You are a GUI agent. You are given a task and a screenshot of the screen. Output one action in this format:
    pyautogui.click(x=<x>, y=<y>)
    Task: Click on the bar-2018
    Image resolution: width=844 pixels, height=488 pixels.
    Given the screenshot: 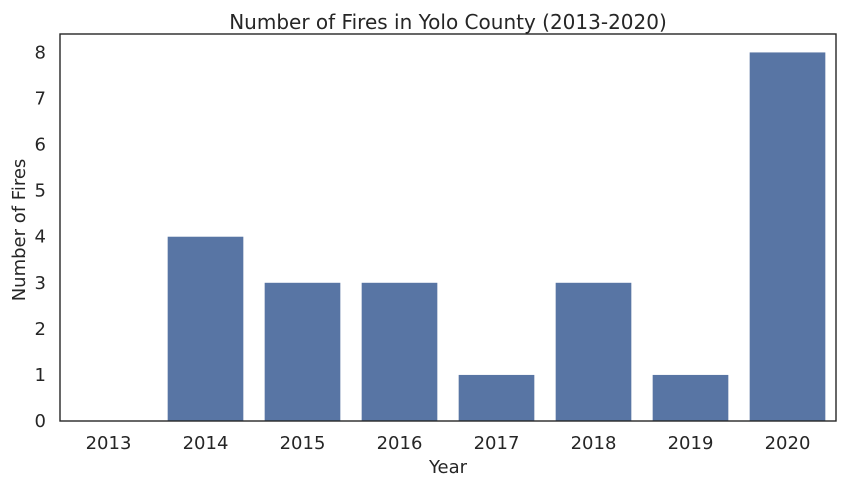 What is the action you would take?
    pyautogui.click(x=593, y=351)
    